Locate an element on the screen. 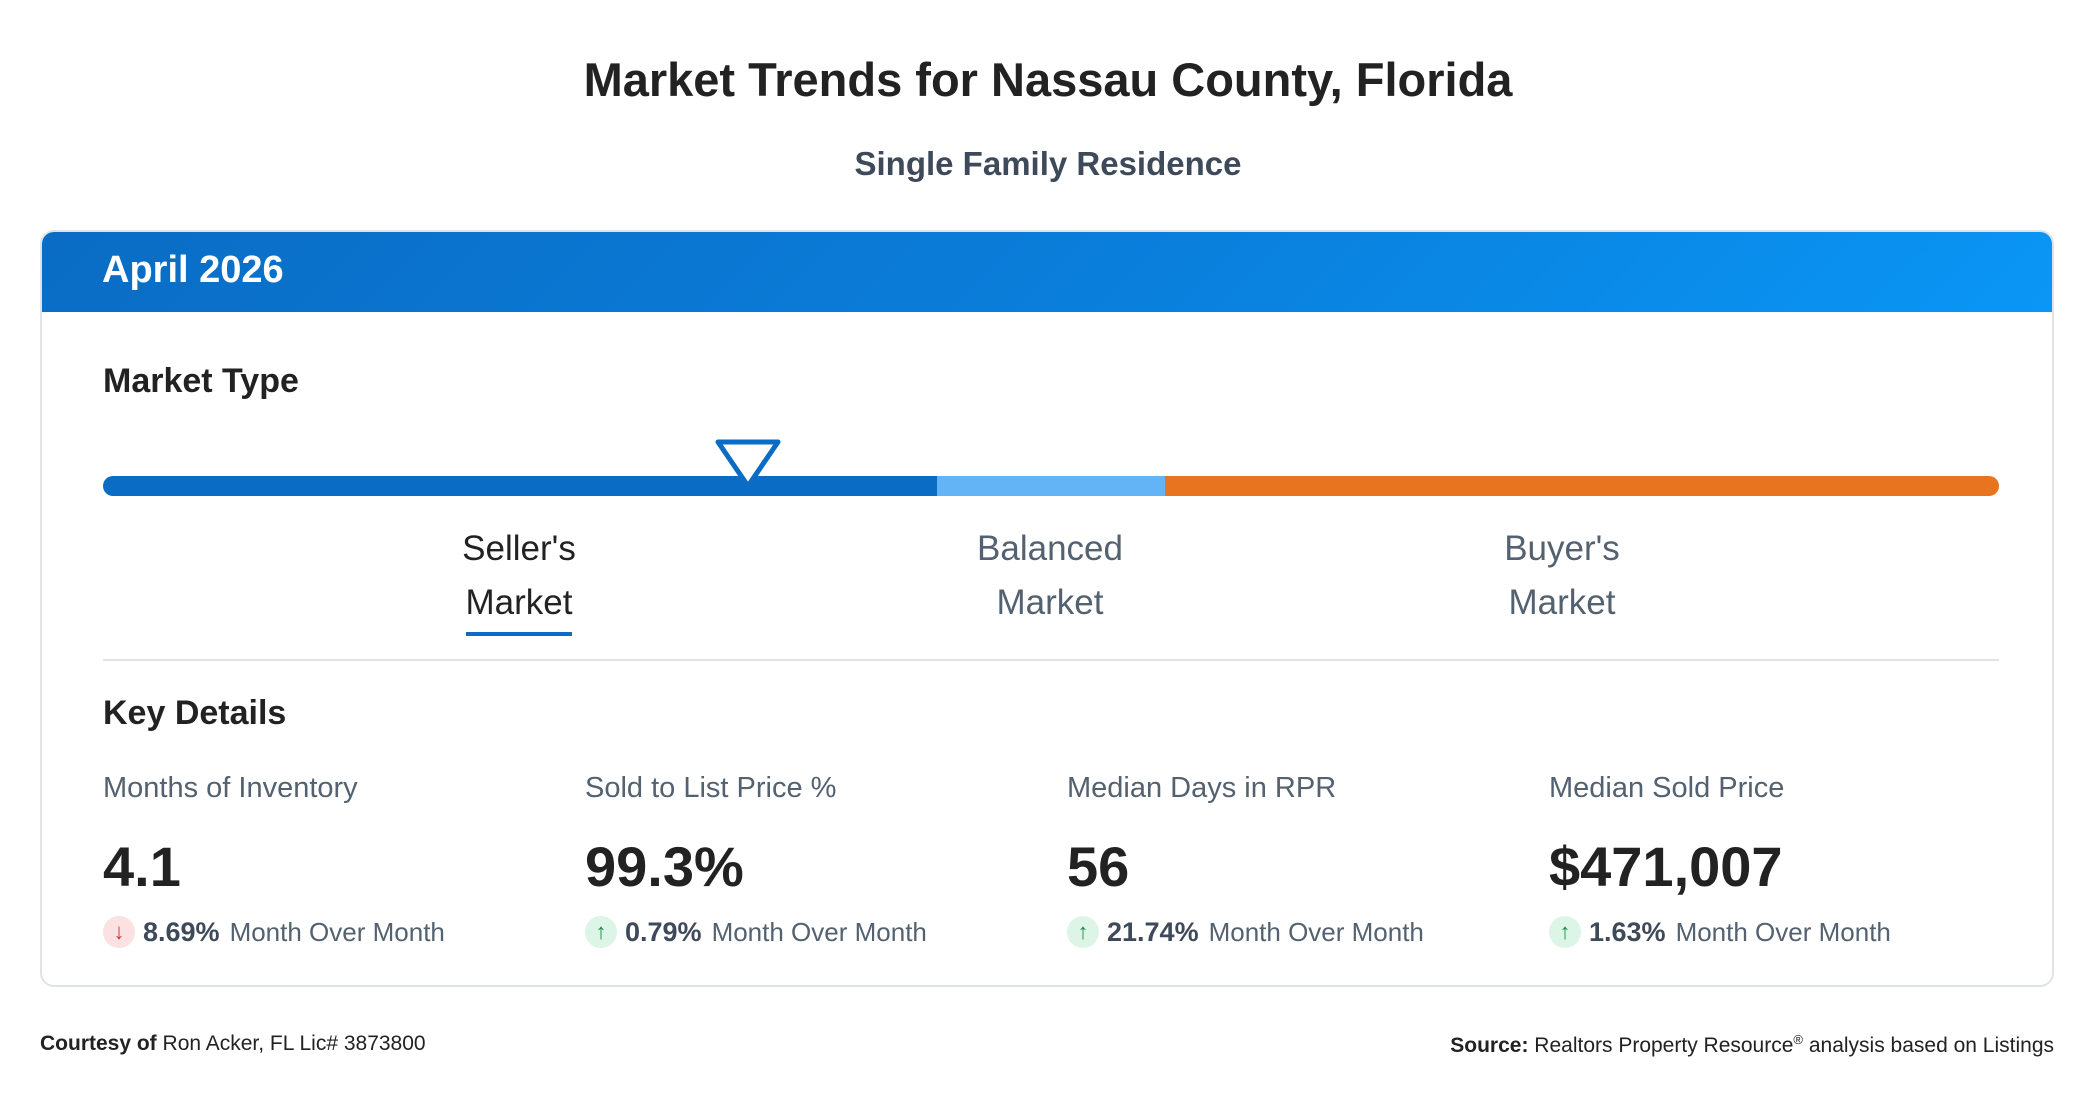 This screenshot has width=2096, height=1100. seller-market-bar is located at coordinates (520, 486).